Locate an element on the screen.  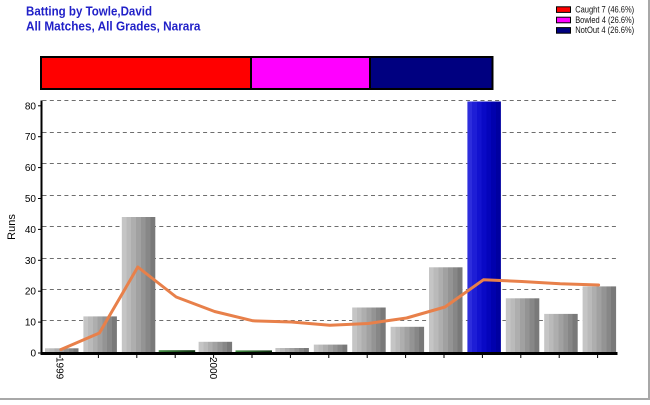
svg-text: 70 is located at coordinates (31, 137).